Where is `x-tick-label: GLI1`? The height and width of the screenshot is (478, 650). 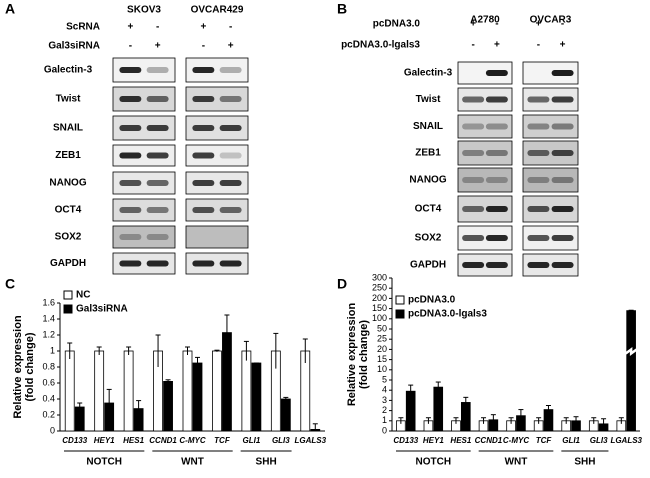 x-tick-label: GLI1 is located at coordinates (571, 440).